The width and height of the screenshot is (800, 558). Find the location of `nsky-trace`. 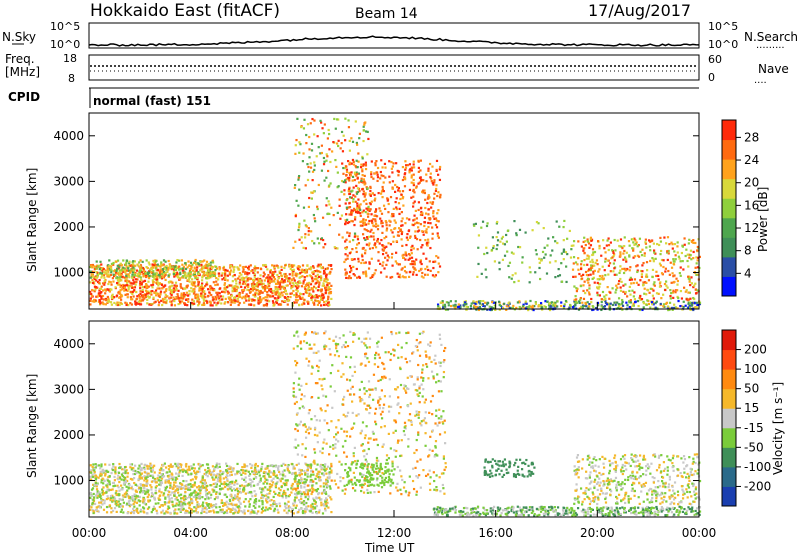

nsky-trace is located at coordinates (394, 41).